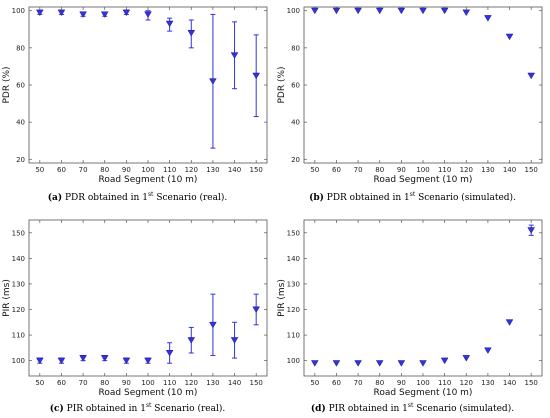 The width and height of the screenshot is (550, 418). Describe the element at coordinates (282, 84) in the screenshot. I see `y-axis-title: PDR (%)` at that location.